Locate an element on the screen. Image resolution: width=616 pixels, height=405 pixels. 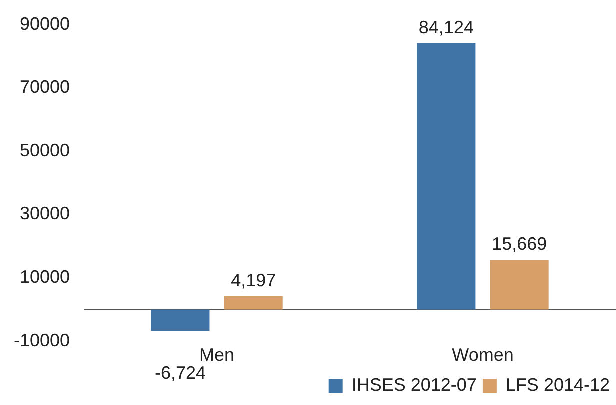
data-label: 84,124 is located at coordinates (446, 27).